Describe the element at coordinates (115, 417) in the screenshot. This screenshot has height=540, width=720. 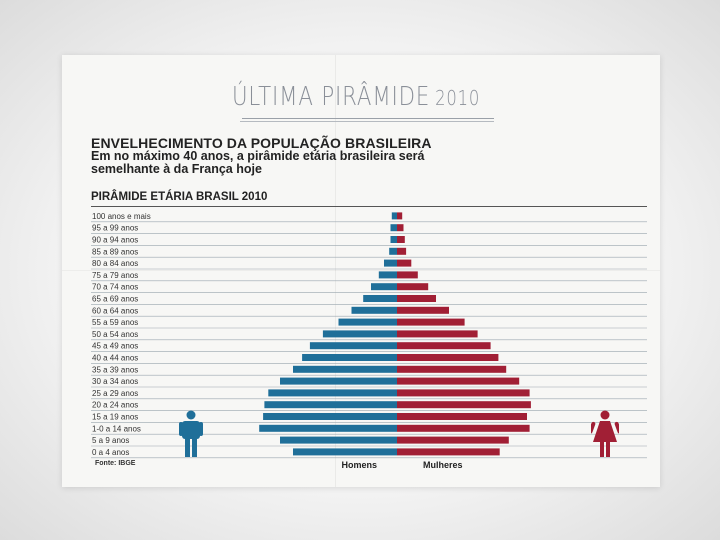
I see `age-group-label: 15 a 19 anos` at that location.